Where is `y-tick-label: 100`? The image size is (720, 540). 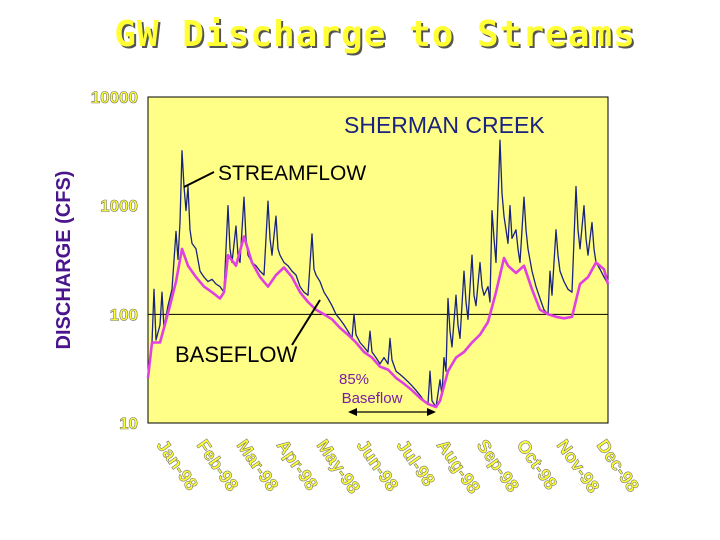
y-tick-label: 100 is located at coordinates (124, 314).